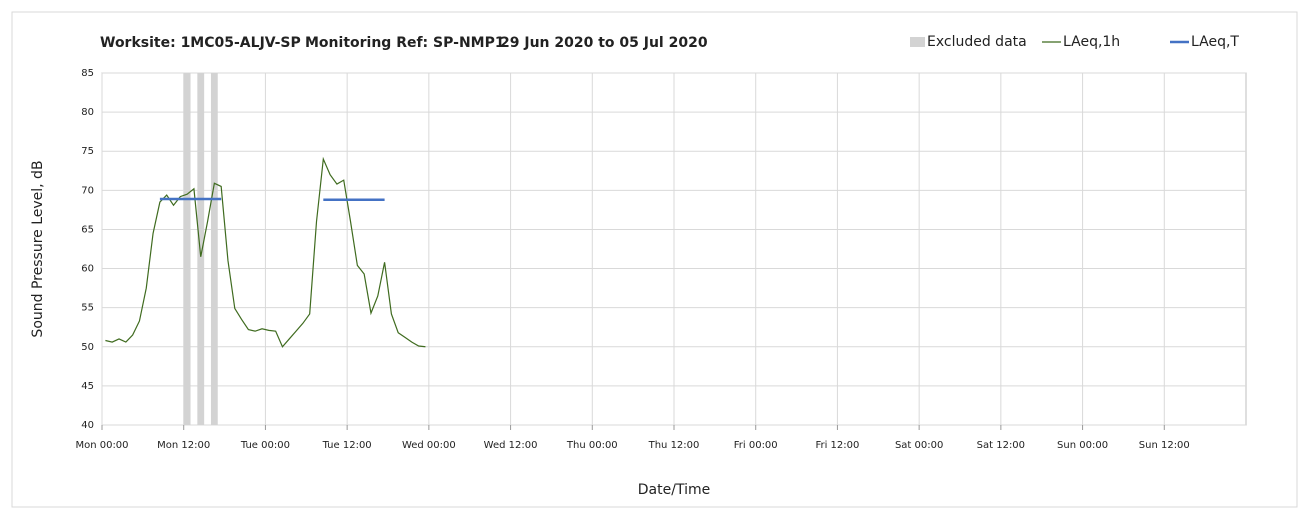  I want to click on x-tick-label: Sun 12:00, so click(1164, 445).